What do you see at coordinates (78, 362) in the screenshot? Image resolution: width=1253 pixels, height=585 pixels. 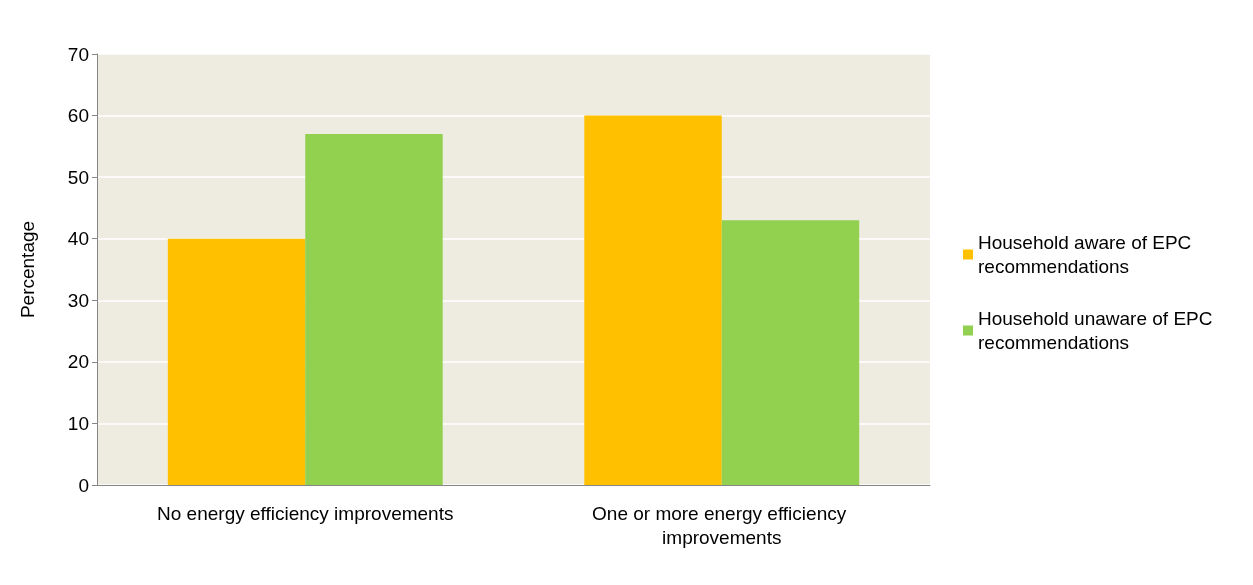 I see `y-tick-label: 20` at bounding box center [78, 362].